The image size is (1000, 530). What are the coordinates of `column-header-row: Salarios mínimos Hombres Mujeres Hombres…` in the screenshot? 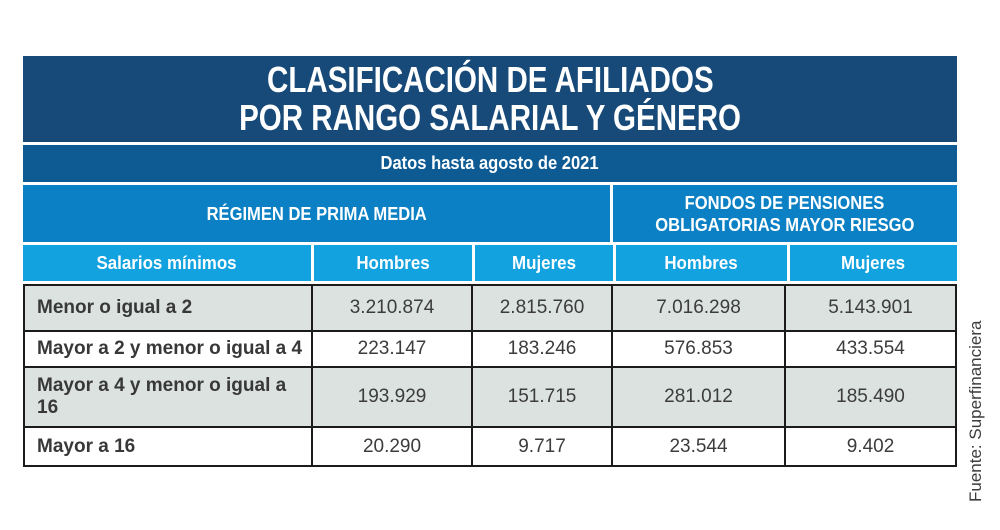 It's located at (490, 263).